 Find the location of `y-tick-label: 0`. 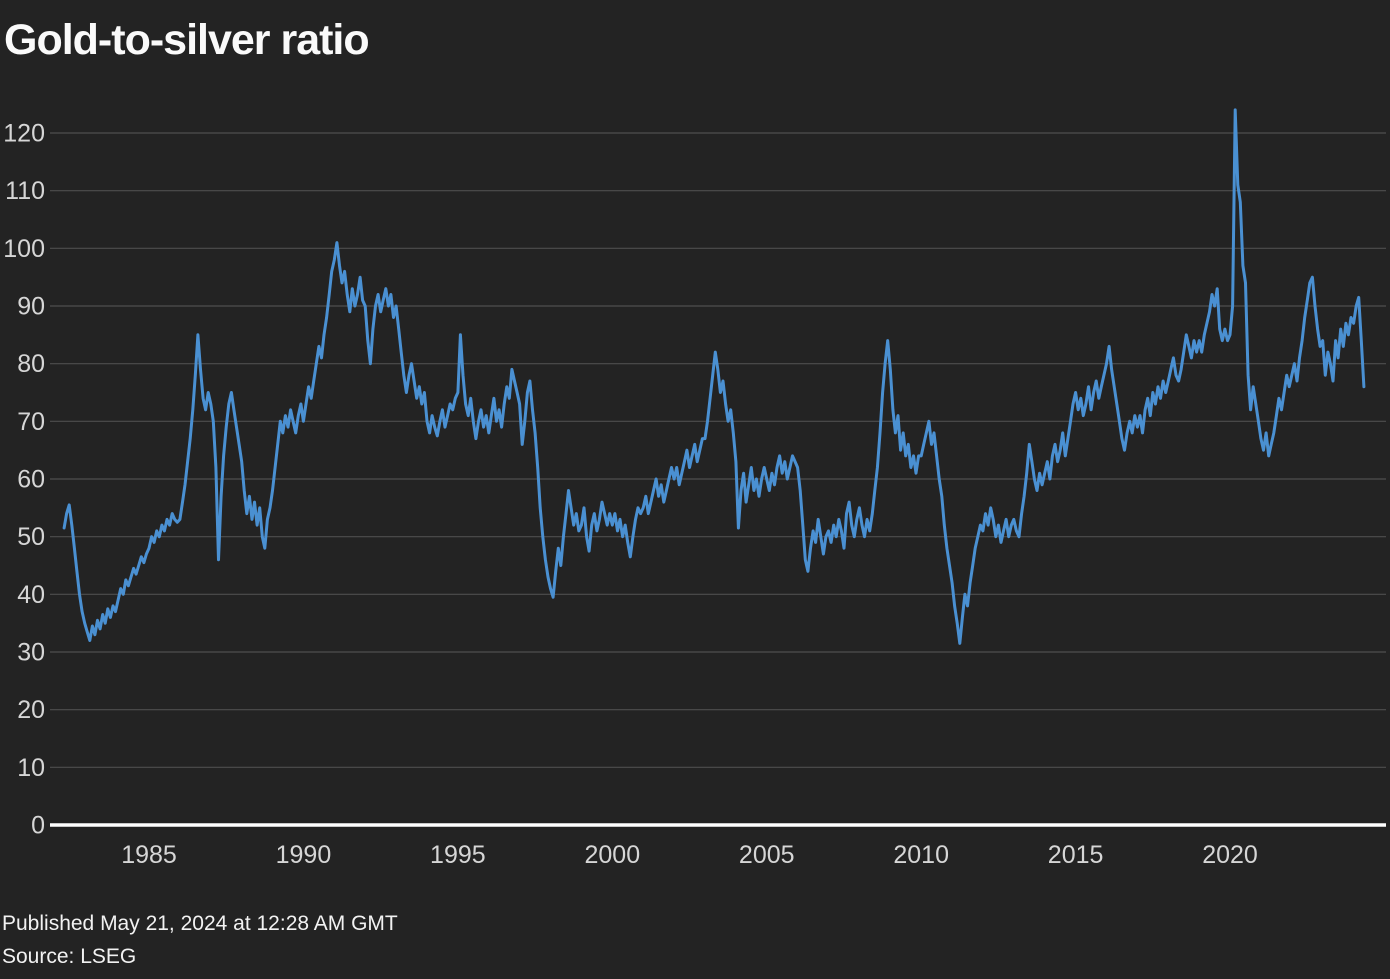

y-tick-label: 0 is located at coordinates (38, 826).